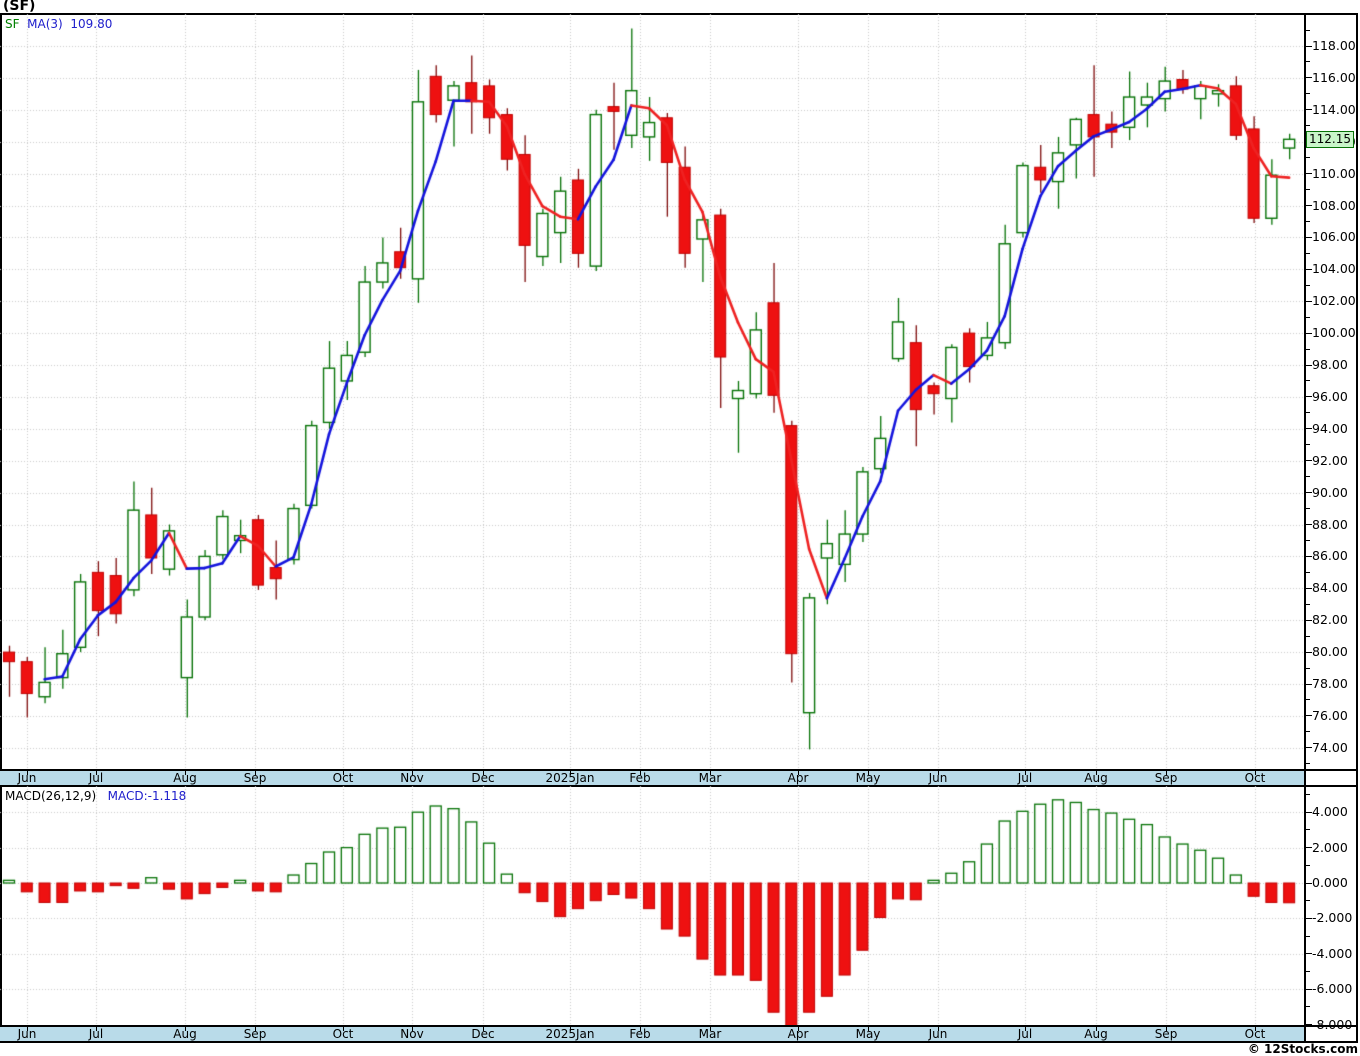  Describe the element at coordinates (1334, 173) in the screenshot. I see `price-axis-label: 110.00` at that location.